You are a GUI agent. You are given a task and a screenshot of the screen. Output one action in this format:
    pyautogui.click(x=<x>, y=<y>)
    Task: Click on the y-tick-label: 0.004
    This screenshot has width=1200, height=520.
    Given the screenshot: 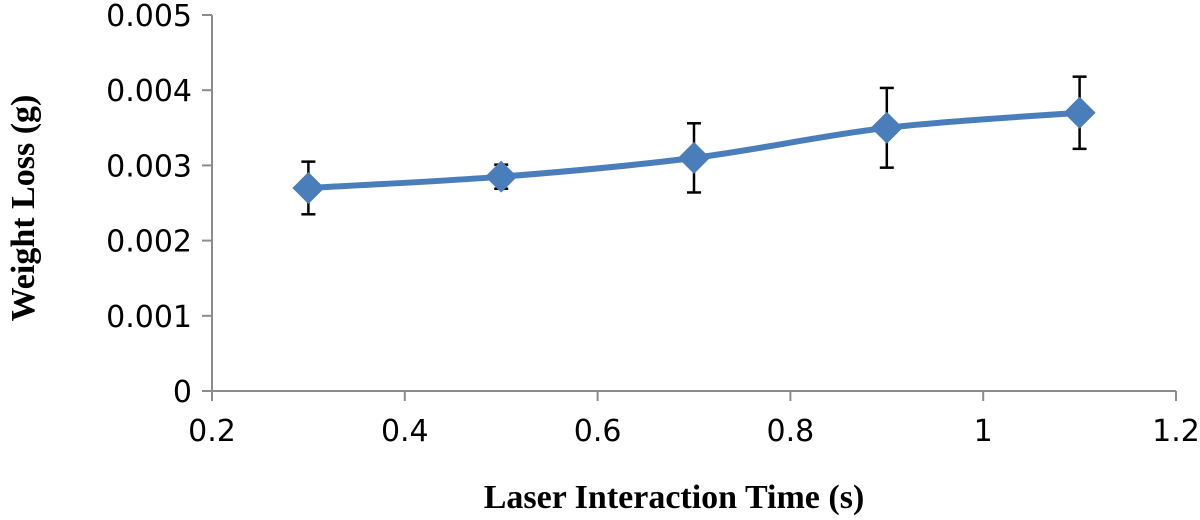 What is the action you would take?
    pyautogui.click(x=149, y=91)
    